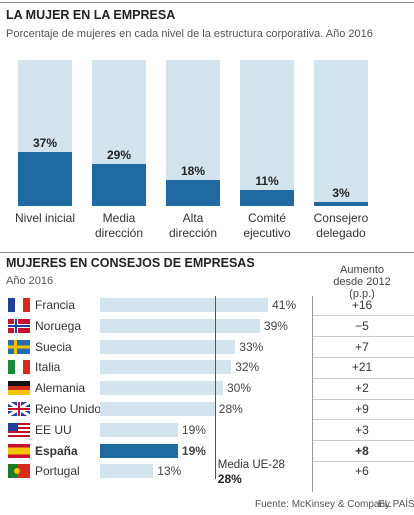 The image size is (414, 515). Describe the element at coordinates (267, 180) in the screenshot. I see `value-label: 11%` at that location.